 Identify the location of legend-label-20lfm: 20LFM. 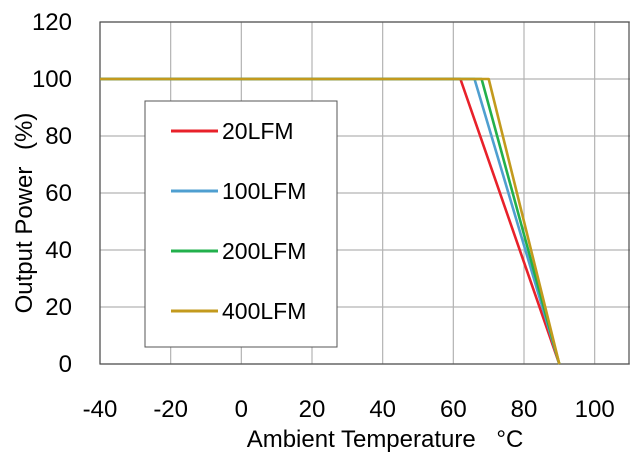
(258, 131).